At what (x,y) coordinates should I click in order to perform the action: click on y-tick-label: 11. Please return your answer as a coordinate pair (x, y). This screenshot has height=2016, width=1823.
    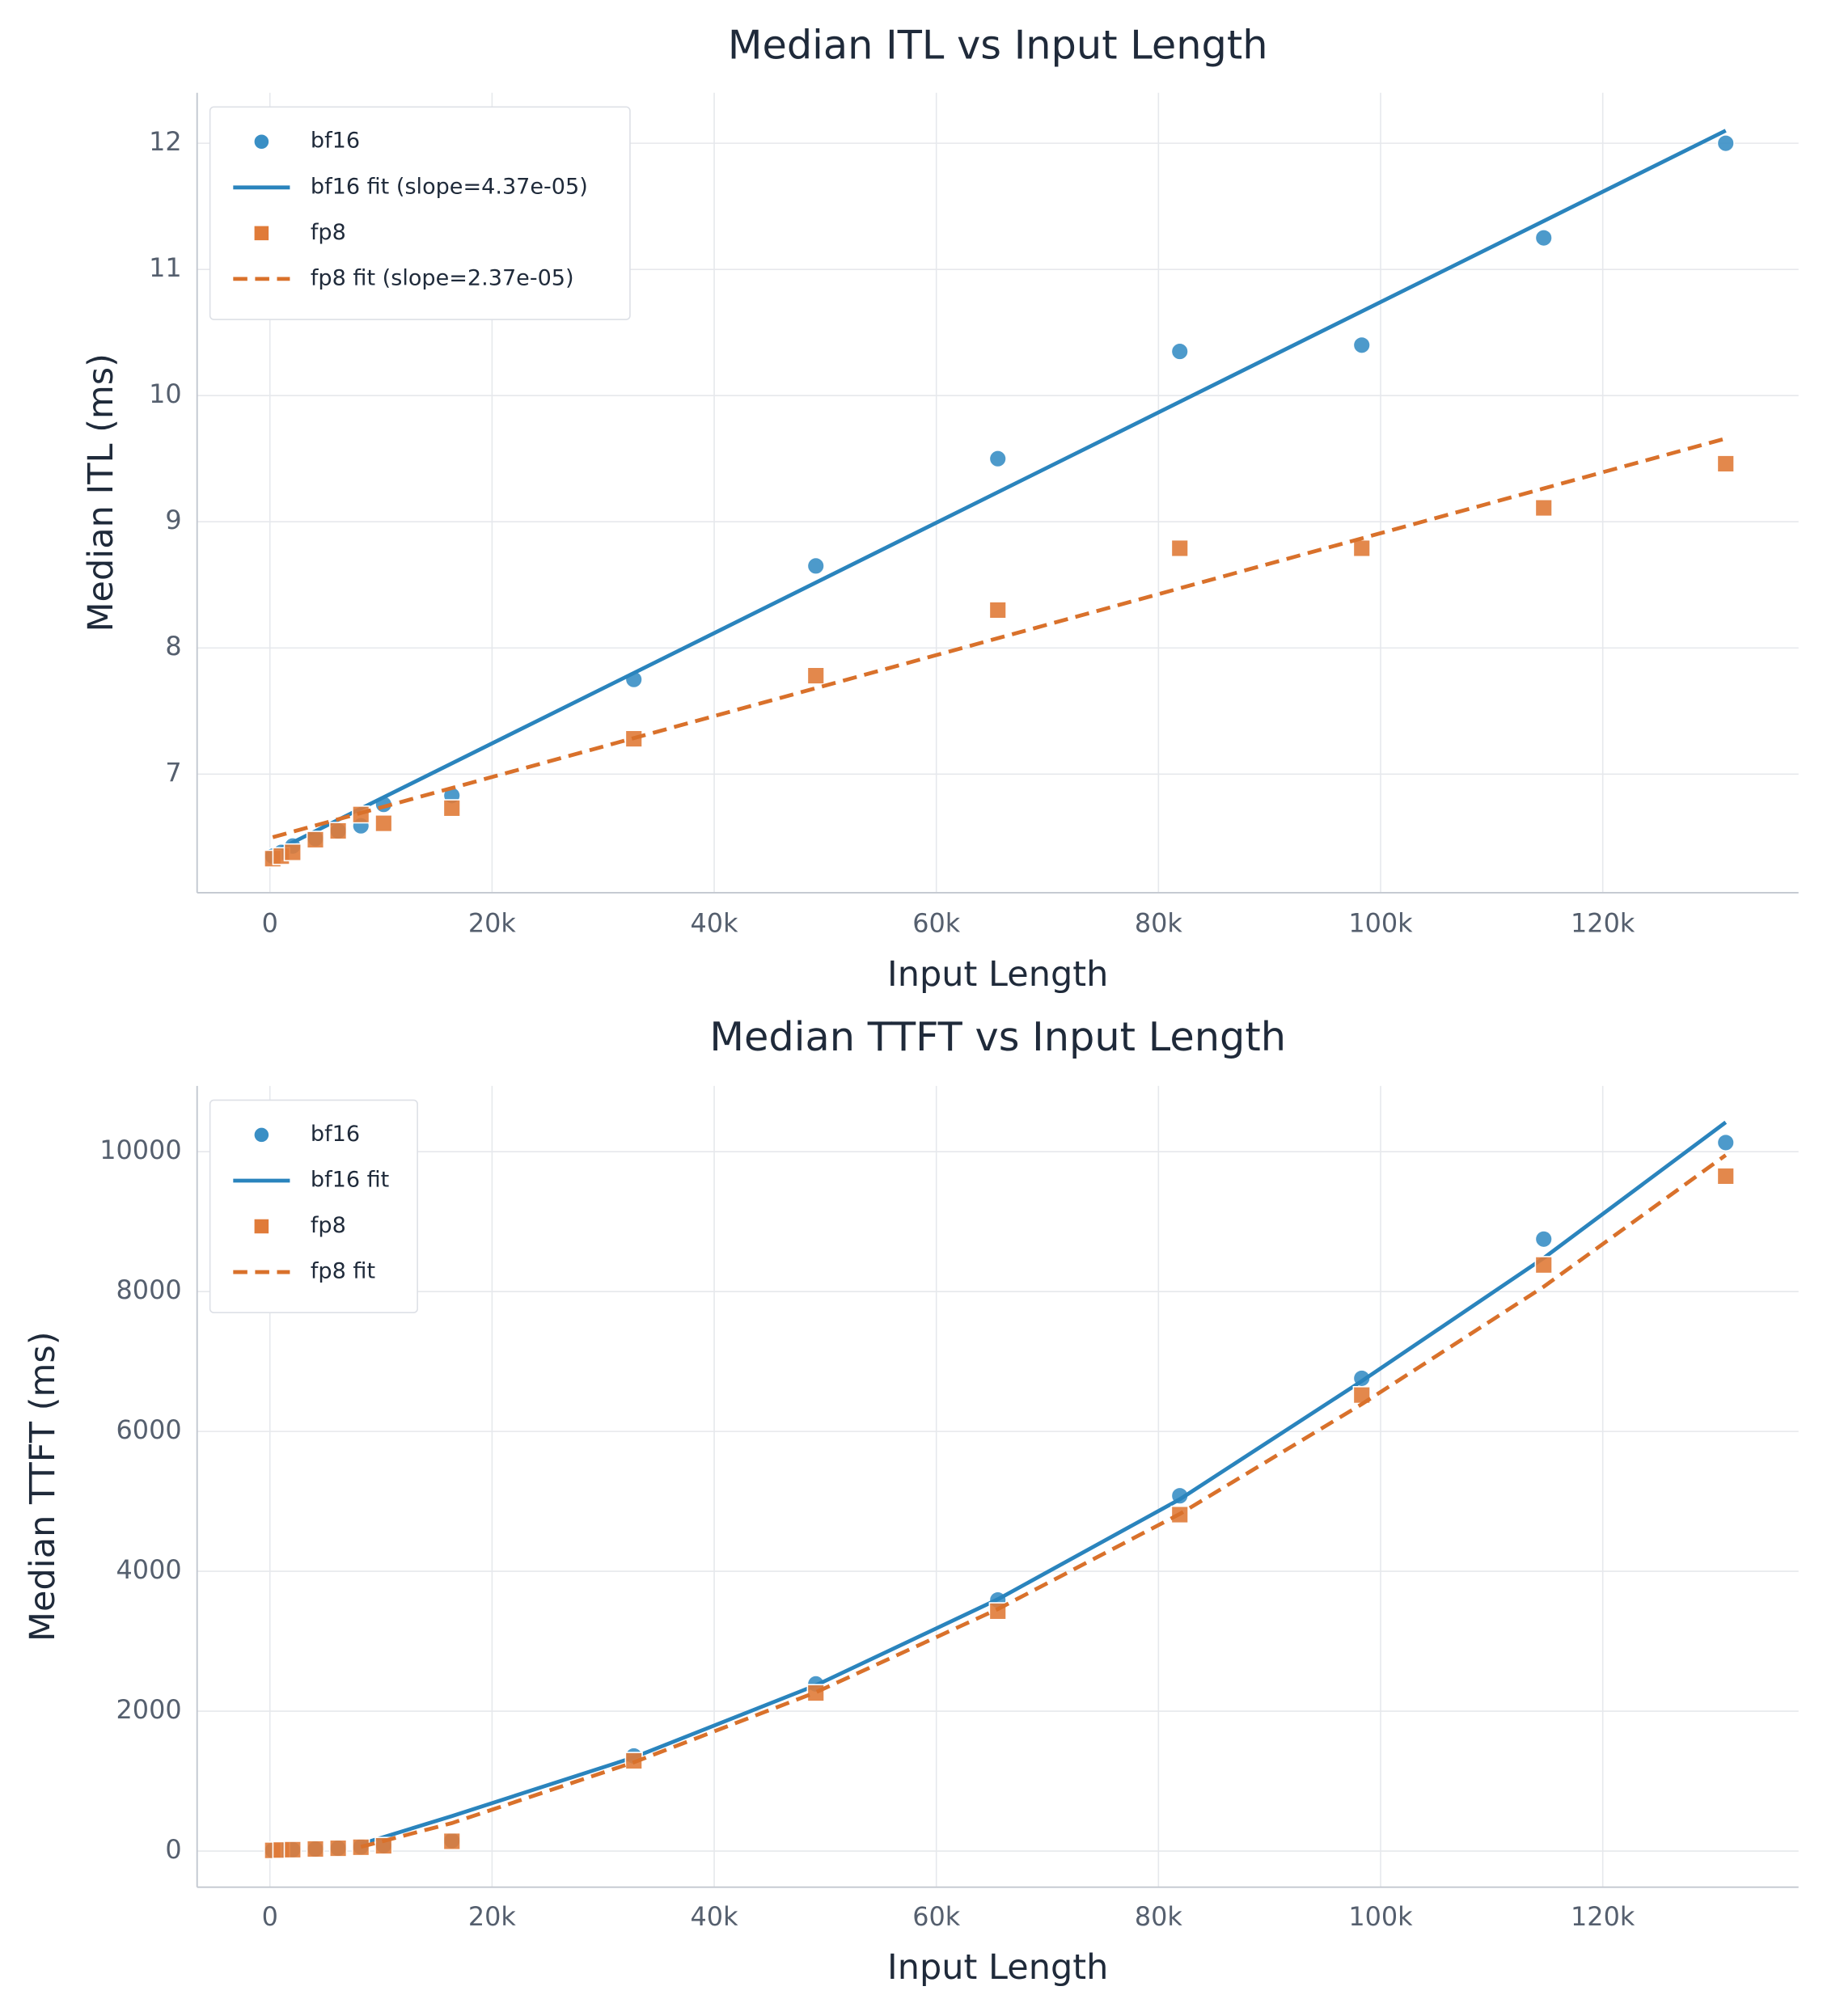
    Looking at the image, I should click on (166, 267).